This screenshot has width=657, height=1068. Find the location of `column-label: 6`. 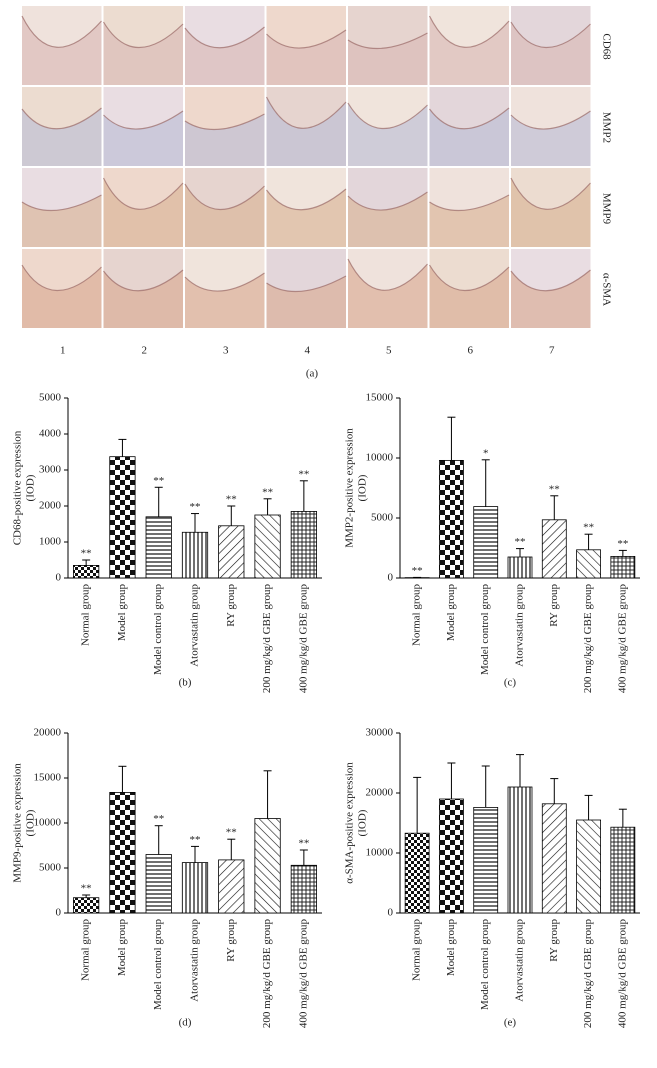

column-label: 6 is located at coordinates (471, 351).